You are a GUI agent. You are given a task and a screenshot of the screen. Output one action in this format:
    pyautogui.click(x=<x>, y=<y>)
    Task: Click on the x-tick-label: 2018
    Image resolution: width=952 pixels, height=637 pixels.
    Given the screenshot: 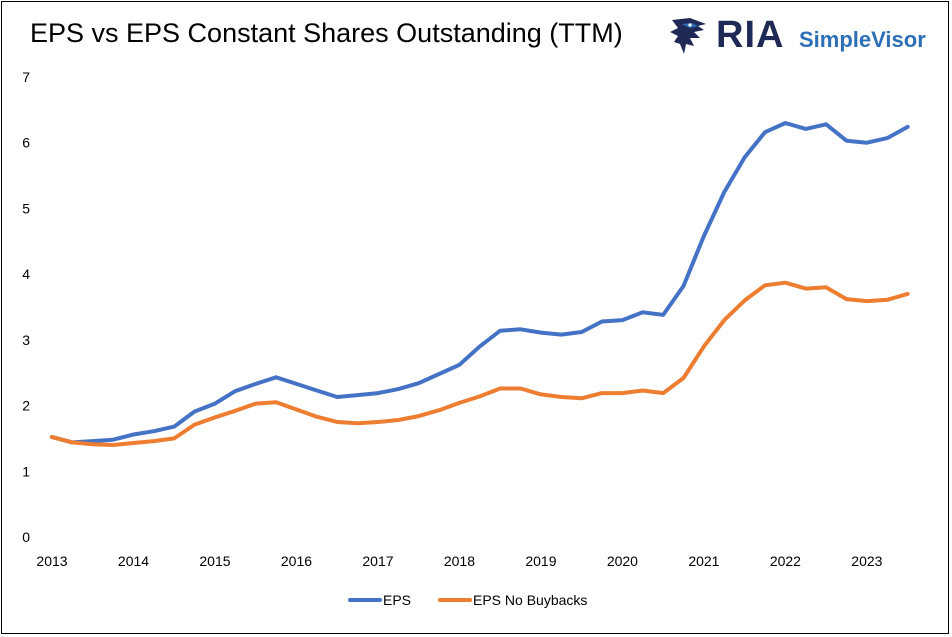 What is the action you would take?
    pyautogui.click(x=459, y=561)
    